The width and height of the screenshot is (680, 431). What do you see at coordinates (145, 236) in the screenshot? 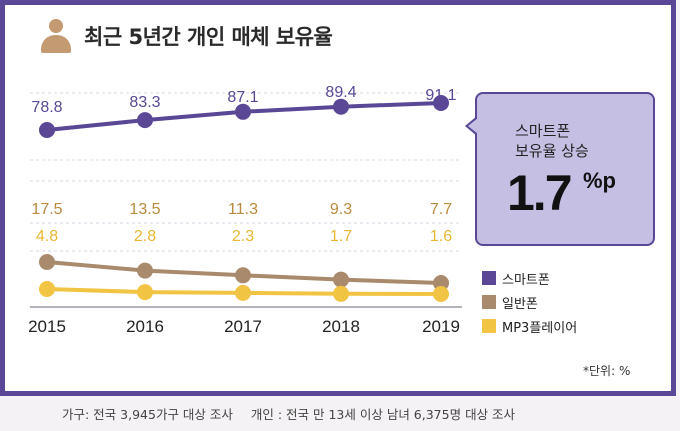
I see `data-label-mp3-2016: 2.8` at bounding box center [145, 236].